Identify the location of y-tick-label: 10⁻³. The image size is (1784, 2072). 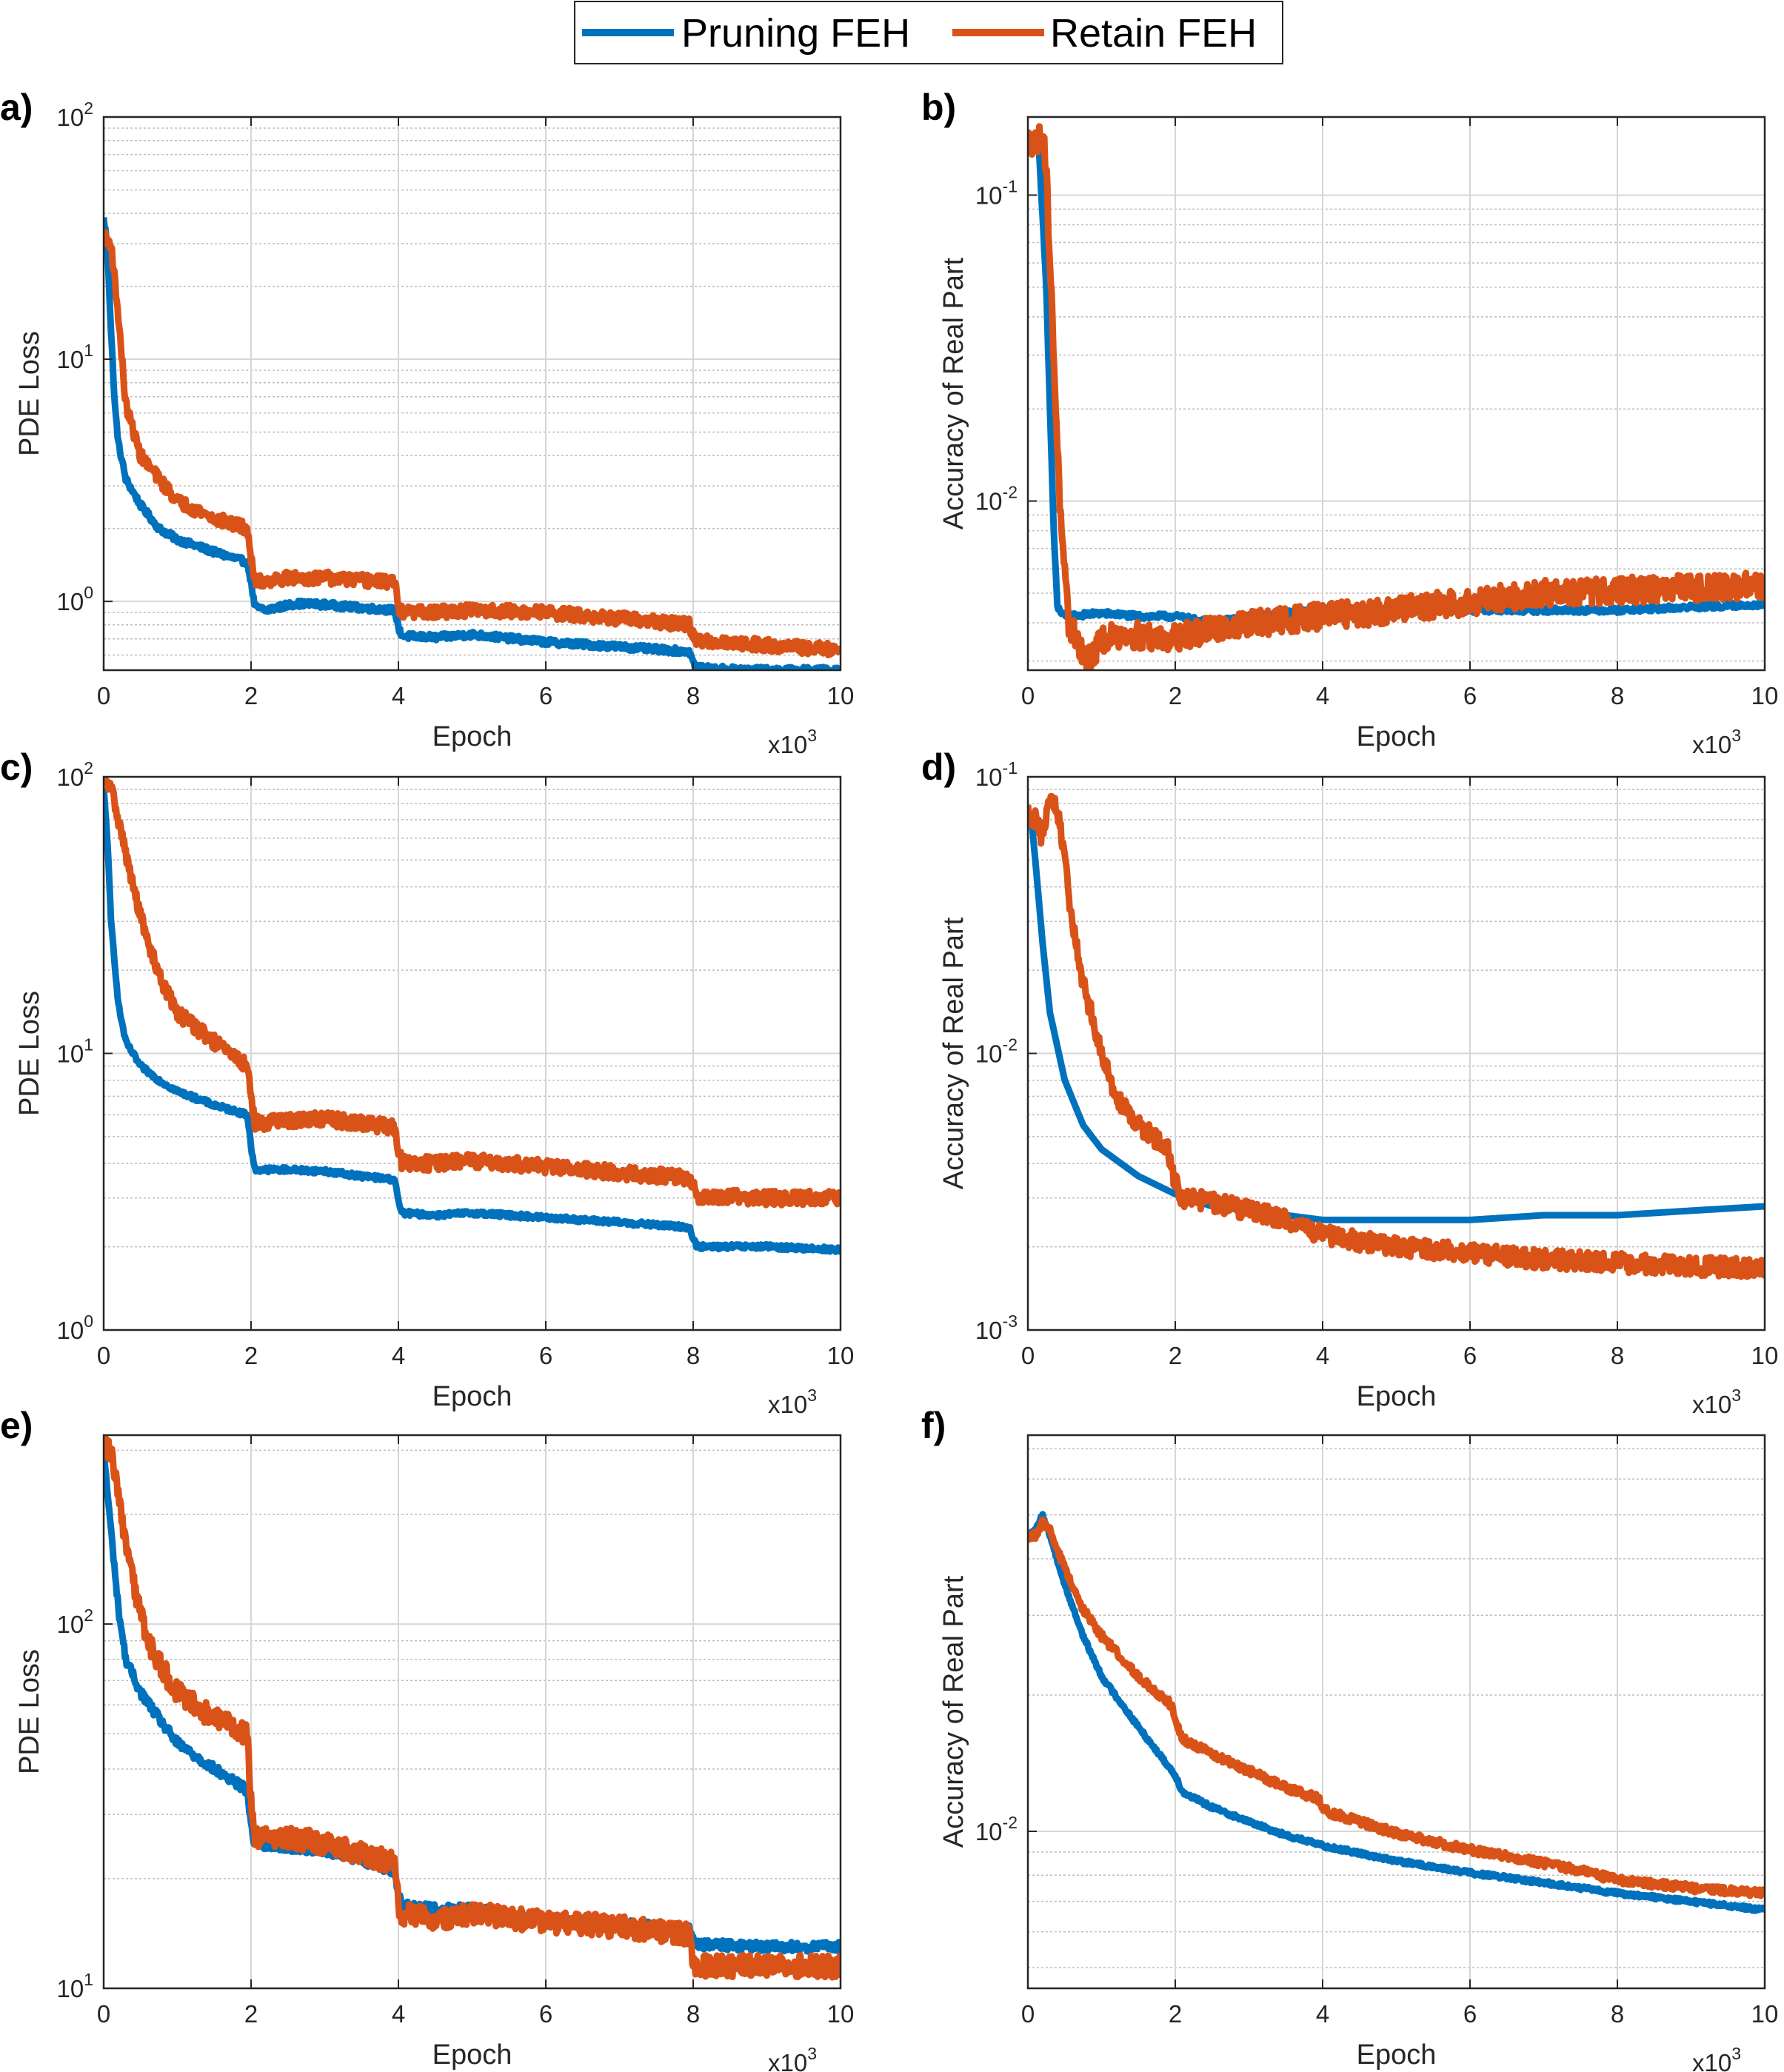
(997, 1327).